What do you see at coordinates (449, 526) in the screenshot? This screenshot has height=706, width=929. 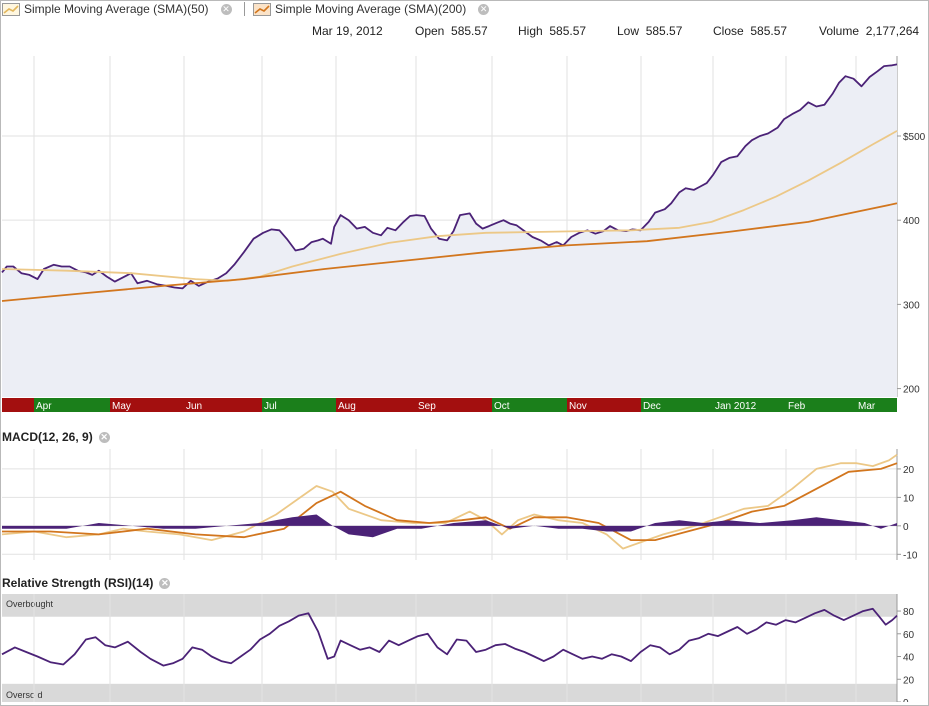 I see `macd-histogram` at bounding box center [449, 526].